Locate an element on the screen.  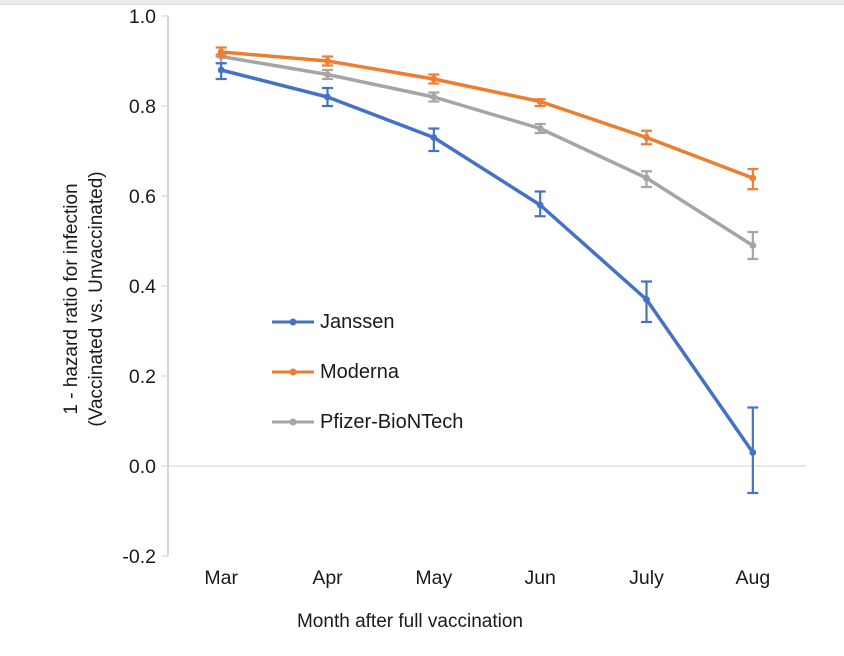
y-tick-label: 0.2 is located at coordinates (142, 377).